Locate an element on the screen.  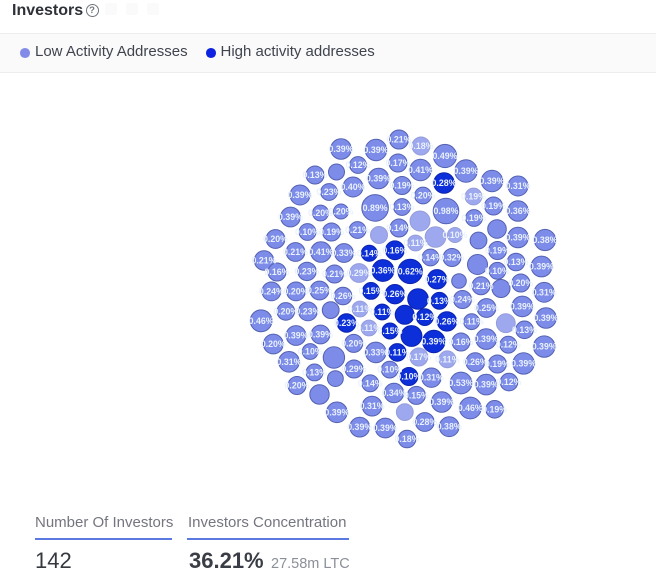
svg-text: 0.98% is located at coordinates (446, 211).